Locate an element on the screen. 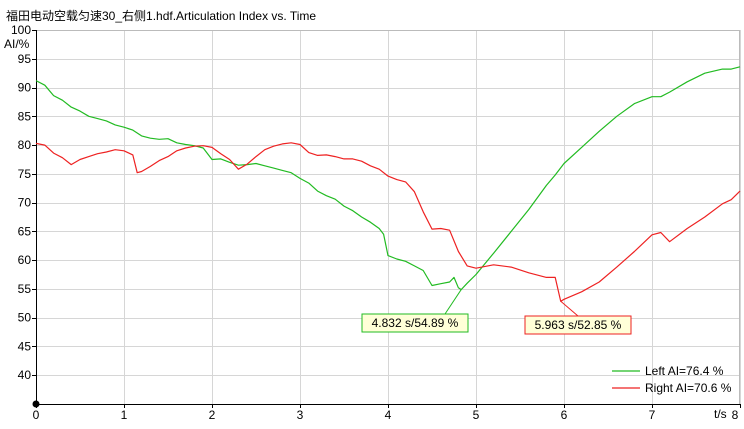  y-tick-label: 55 is located at coordinates (25, 289).